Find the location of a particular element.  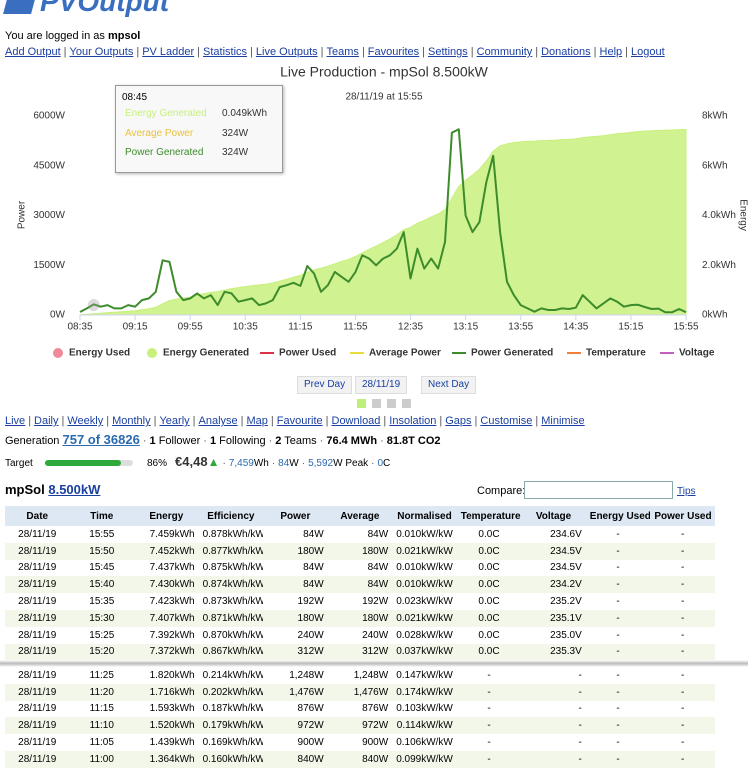

column-header: Energy Used is located at coordinates (618, 516).